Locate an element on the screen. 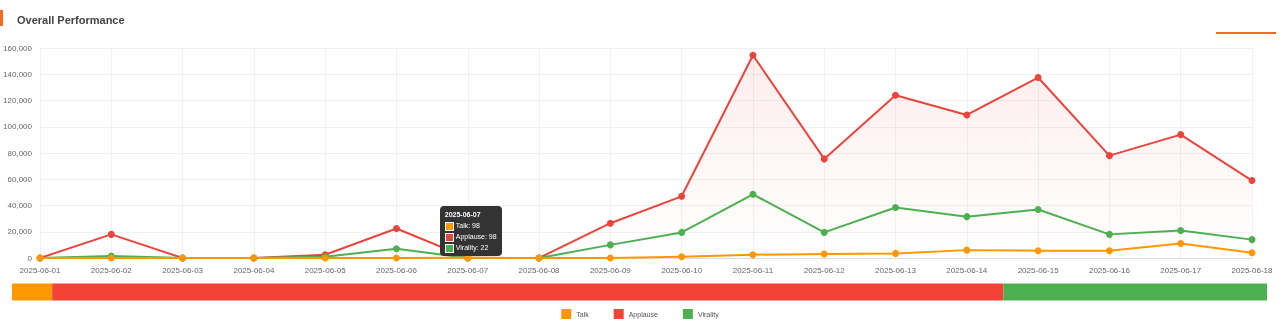 This screenshot has height=326, width=1280. x-tick-label: 2025-06-05 is located at coordinates (325, 270).